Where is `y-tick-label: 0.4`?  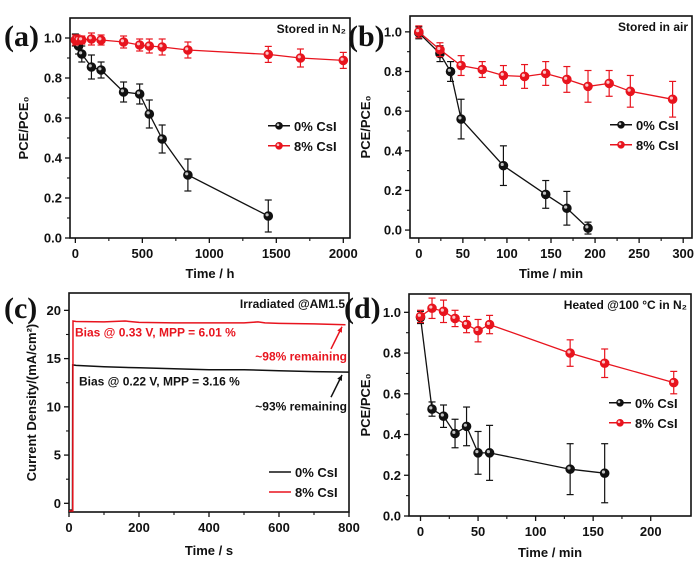
y-tick-label: 0.4 is located at coordinates (392, 434).